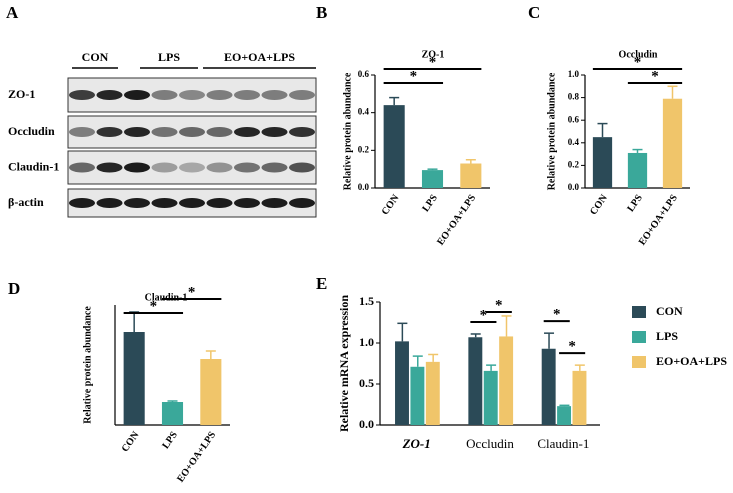 Image resolution: width=733 pixels, height=493 pixels. What do you see at coordinates (31, 131) in the screenshot?
I see `blot-row-label: Occludin` at bounding box center [31, 131].